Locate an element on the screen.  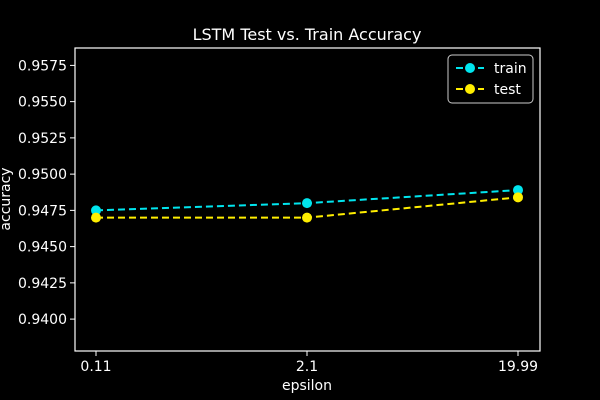
y-tick-label: 0.9525 is located at coordinates (42, 139).